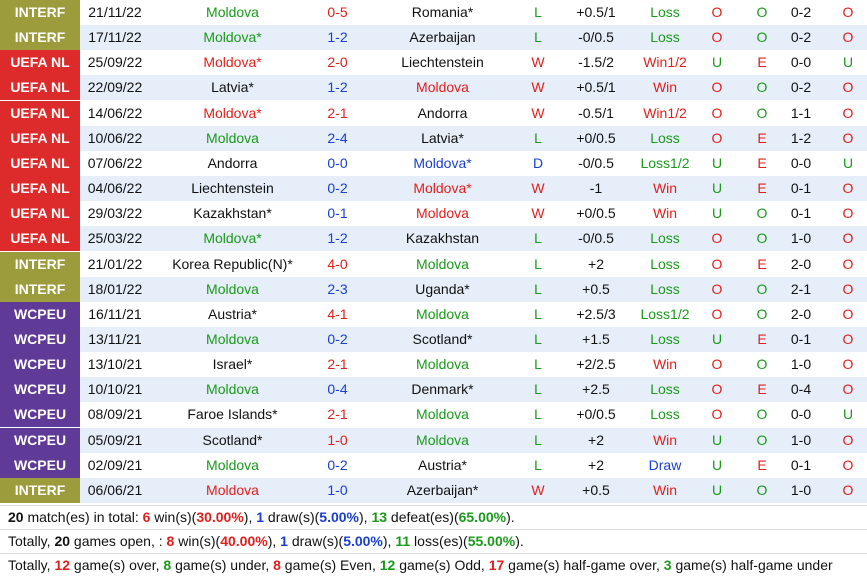 Image resolution: width=867 pixels, height=578 pixels. I want to click on date: 18/01/22, so click(115, 288).